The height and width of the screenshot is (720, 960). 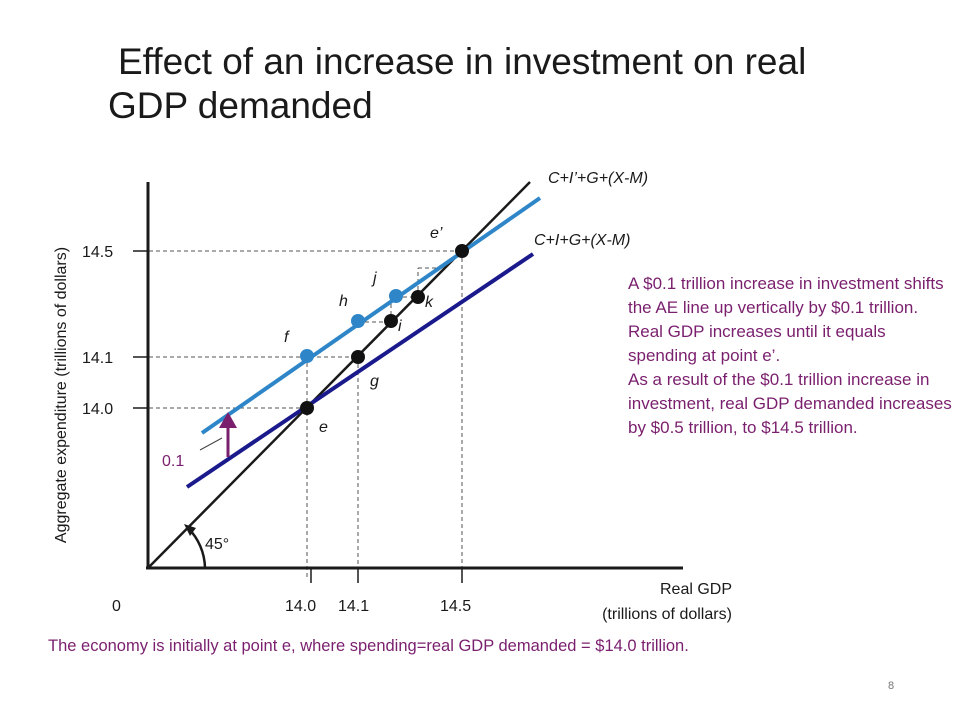 What do you see at coordinates (97, 409) in the screenshot?
I see `y-tick-14-0: 14.0` at bounding box center [97, 409].